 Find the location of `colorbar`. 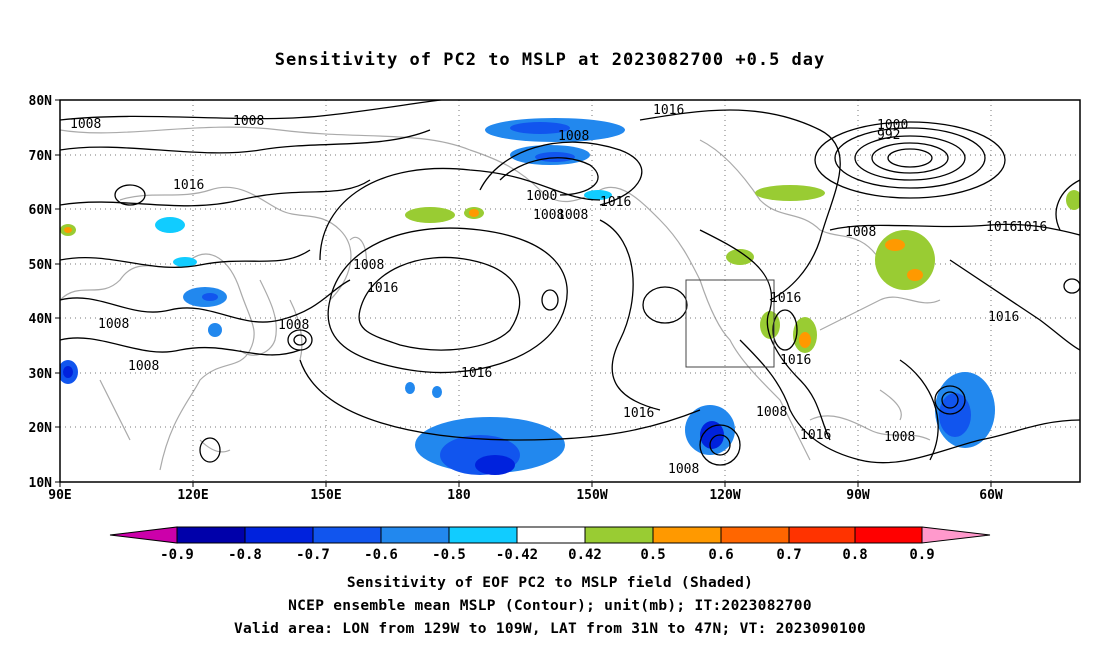

colorbar is located at coordinates (550, 535).